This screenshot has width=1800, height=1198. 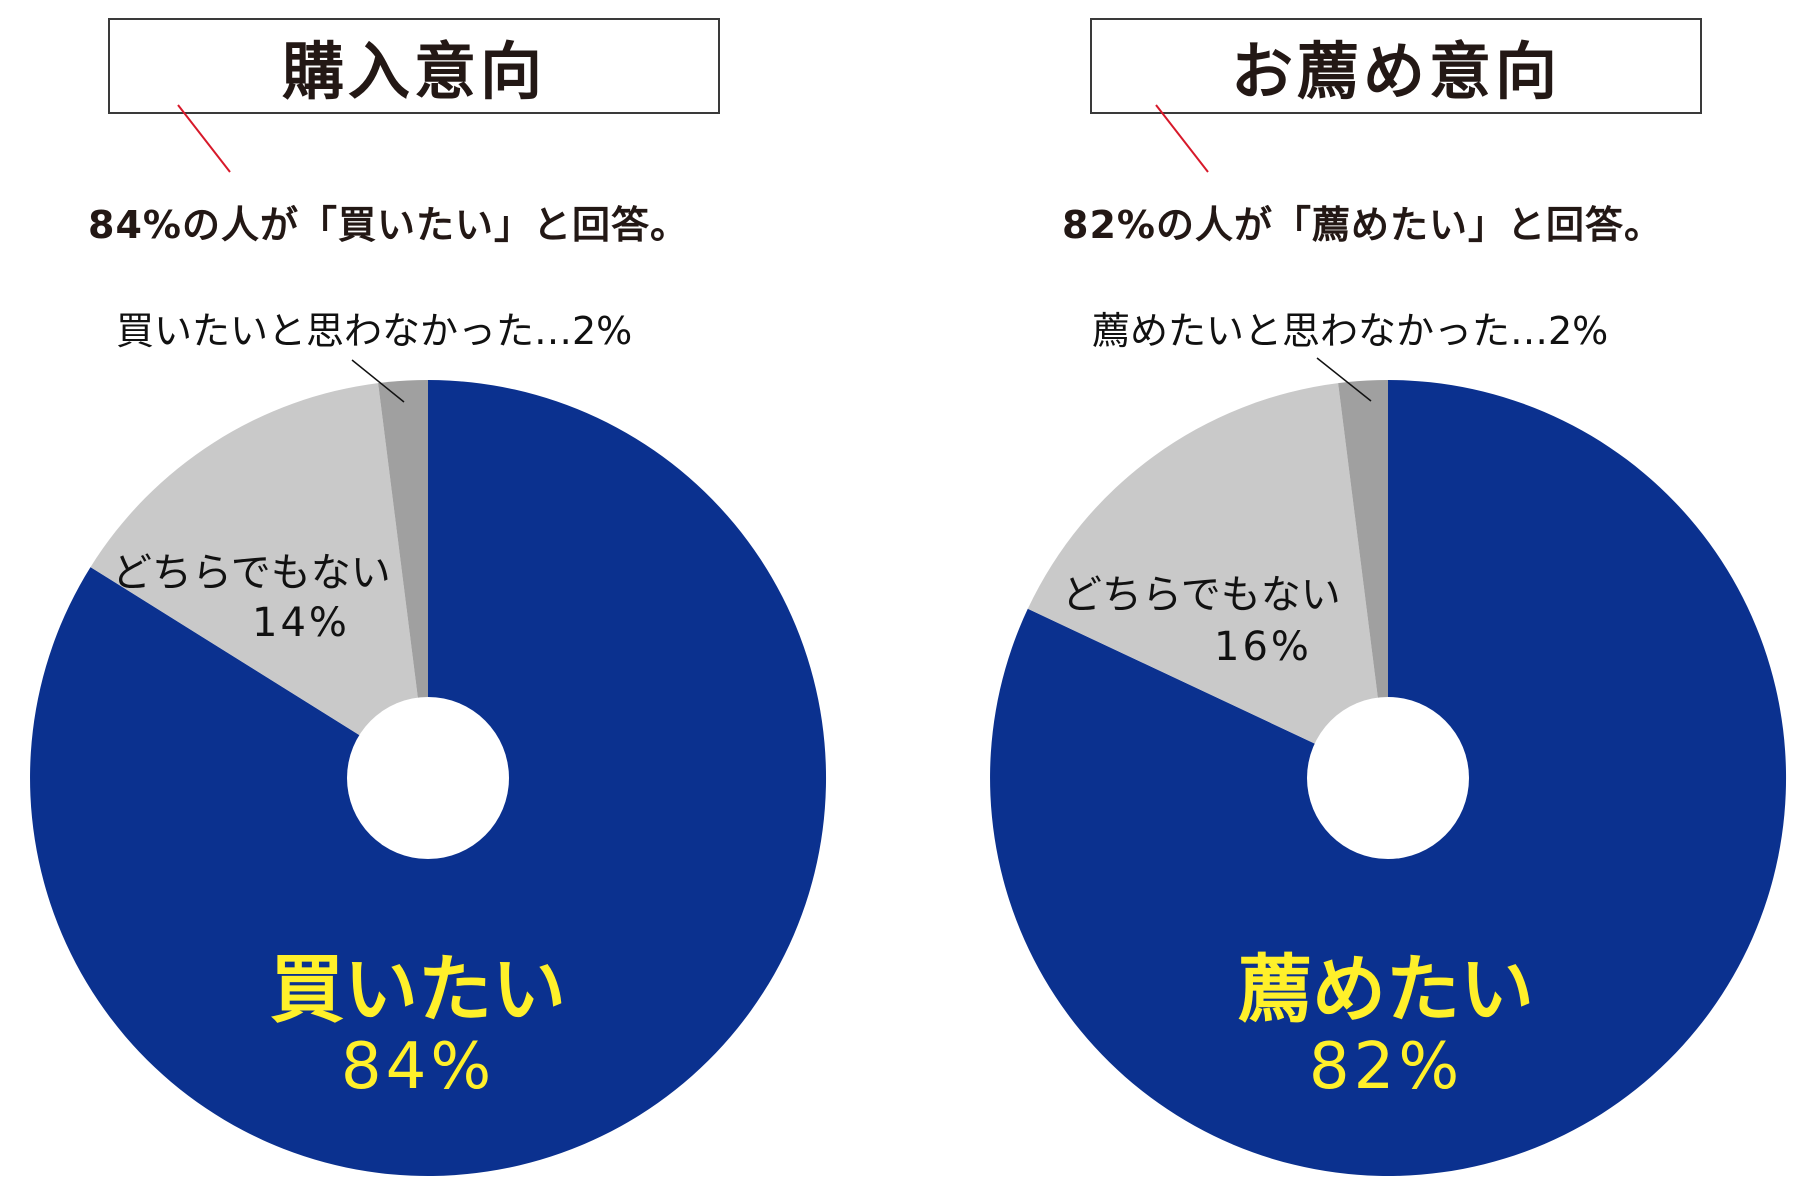 I want to click on purchase-intent-title-box: 購入意向, so click(x=414, y=66).